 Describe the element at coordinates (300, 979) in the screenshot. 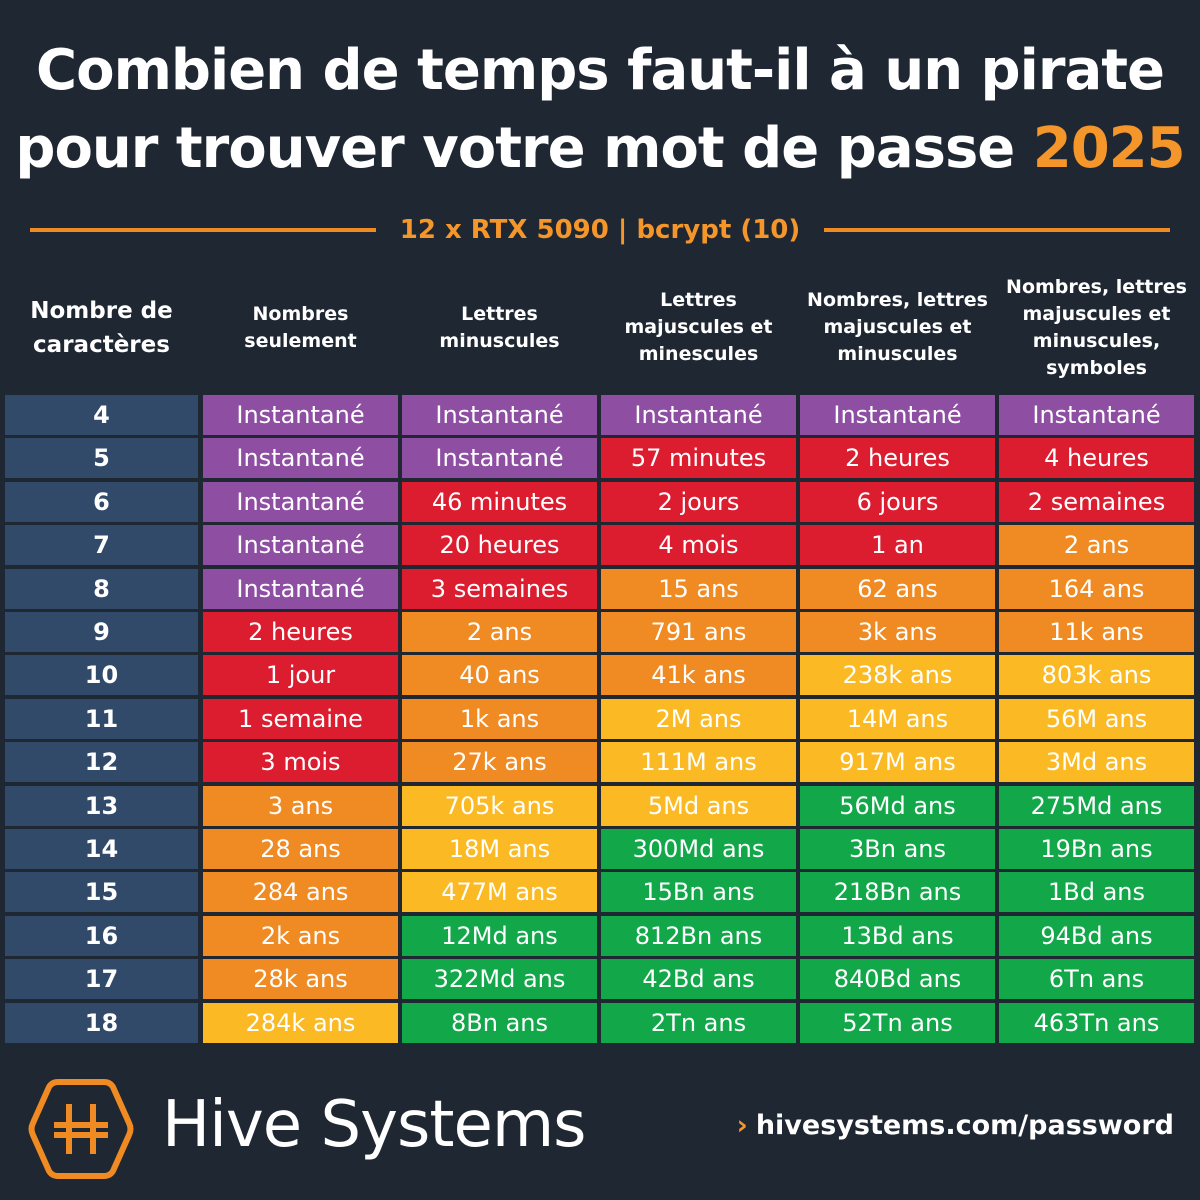

I see `time-cell: 28k ans` at that location.